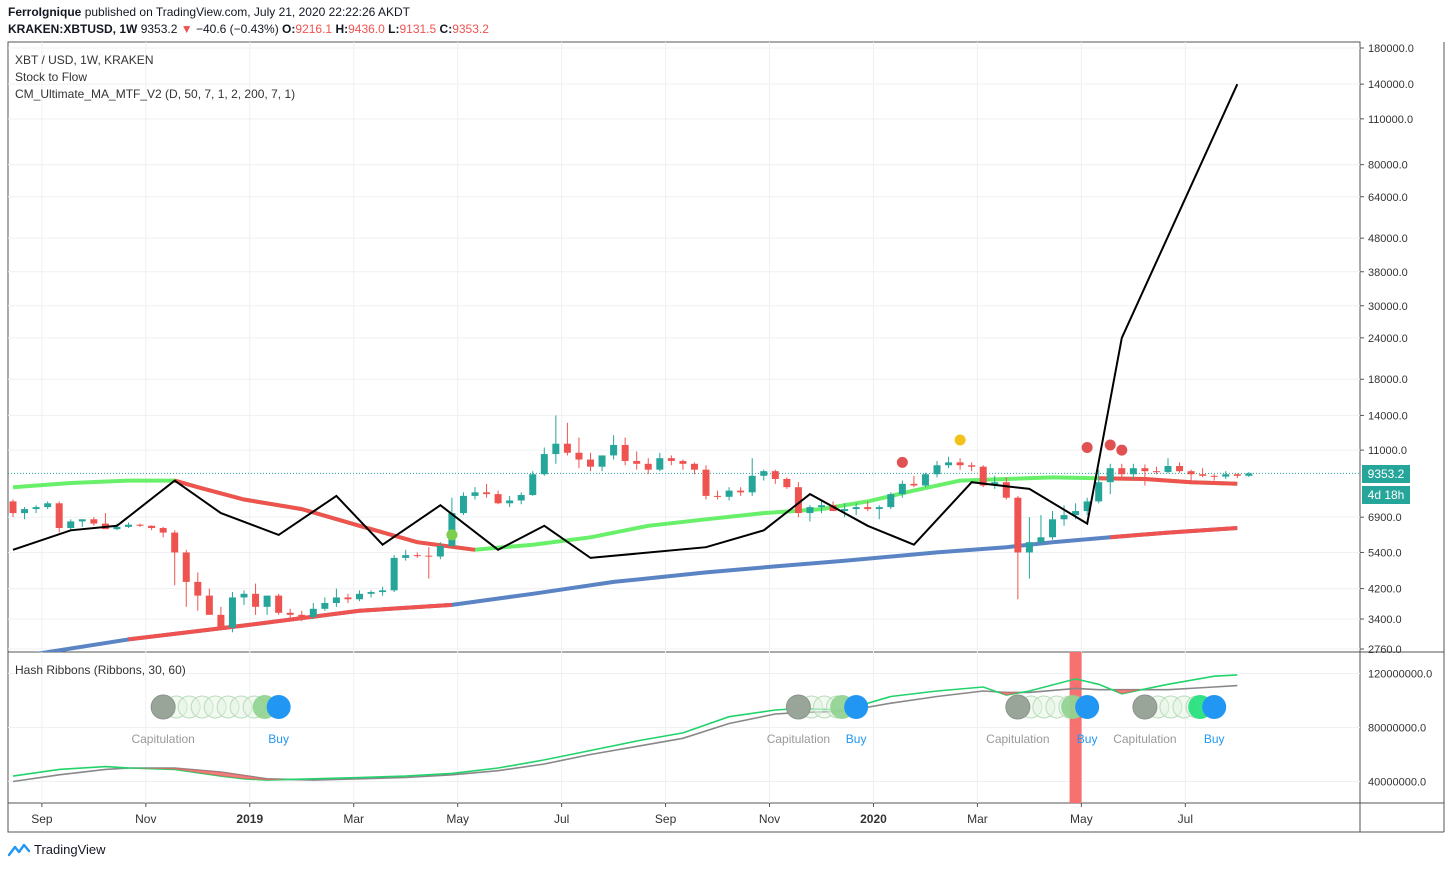  Describe the element at coordinates (1388, 239) in the screenshot. I see `ytick-label: 48000.0` at that location.